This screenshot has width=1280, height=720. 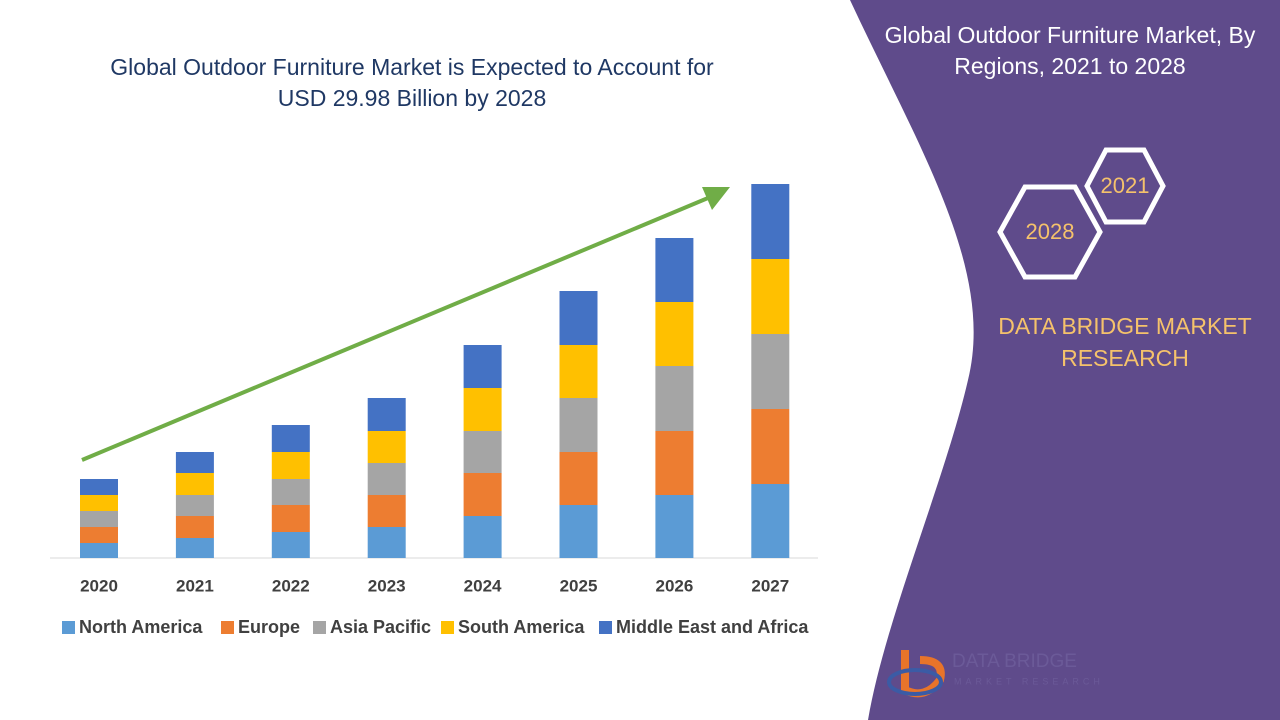 I want to click on x-tick-label: 2026, so click(x=674, y=585).